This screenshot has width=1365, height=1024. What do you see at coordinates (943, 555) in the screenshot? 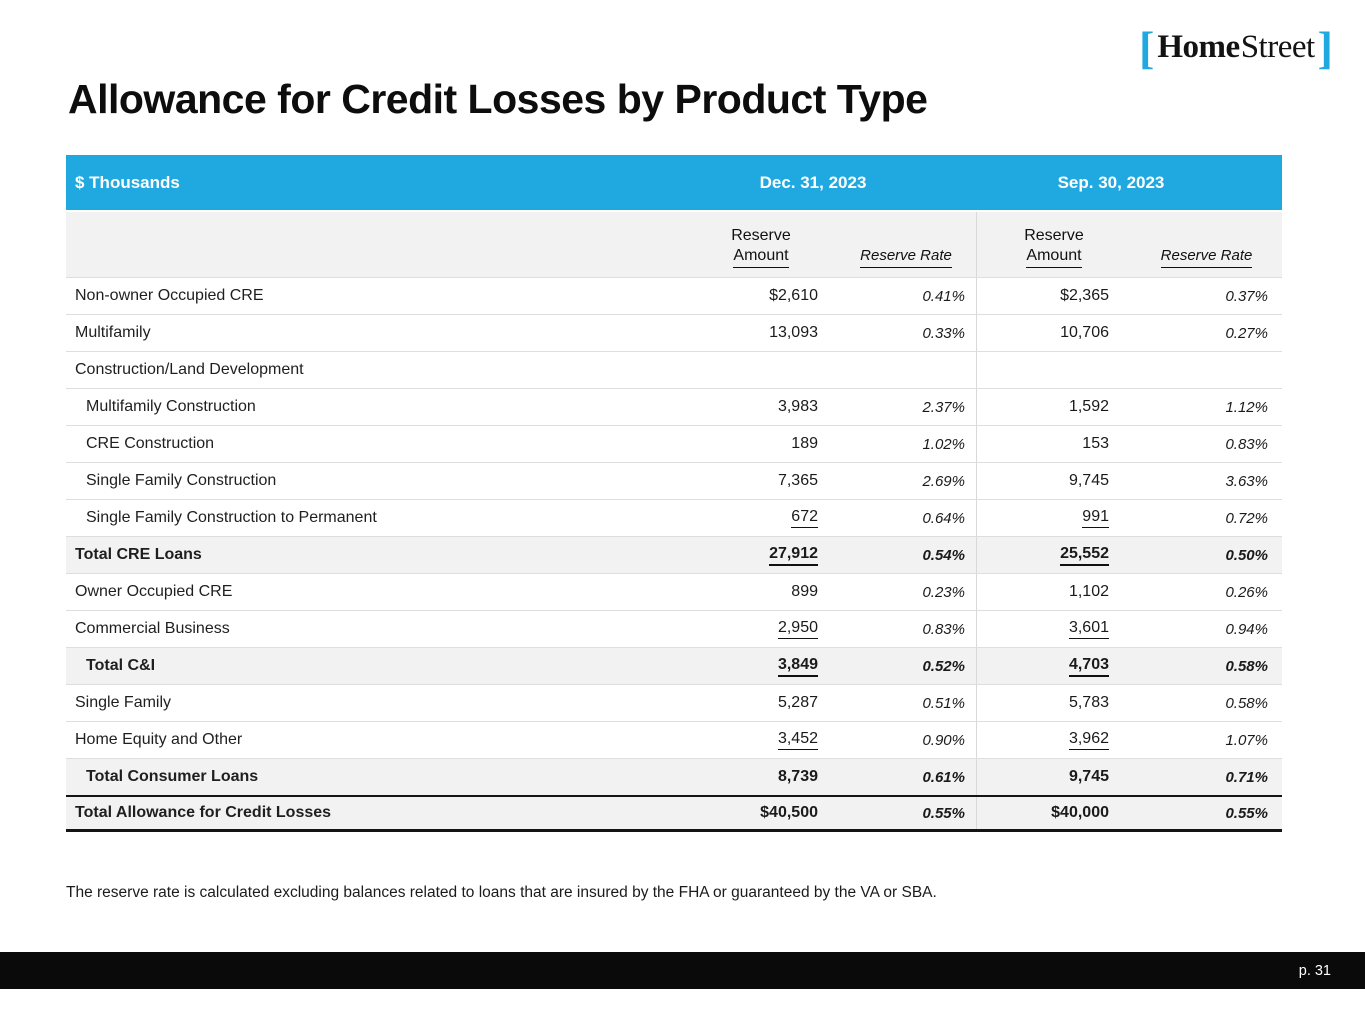
I see `cell-value: 0.54%` at bounding box center [943, 555].